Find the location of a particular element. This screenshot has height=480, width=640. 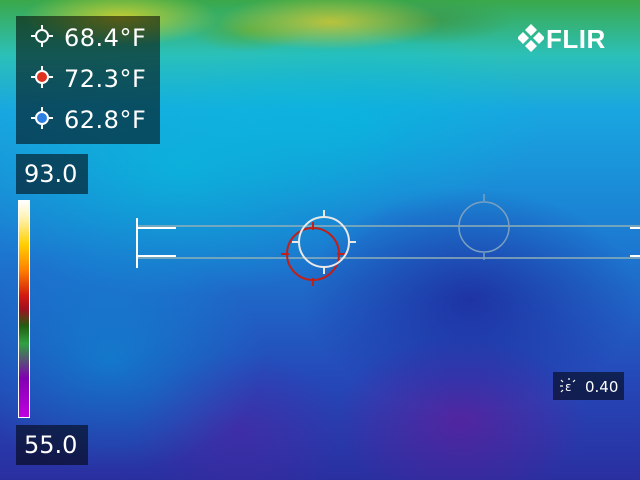

crosshair-icon is located at coordinates (42, 36).